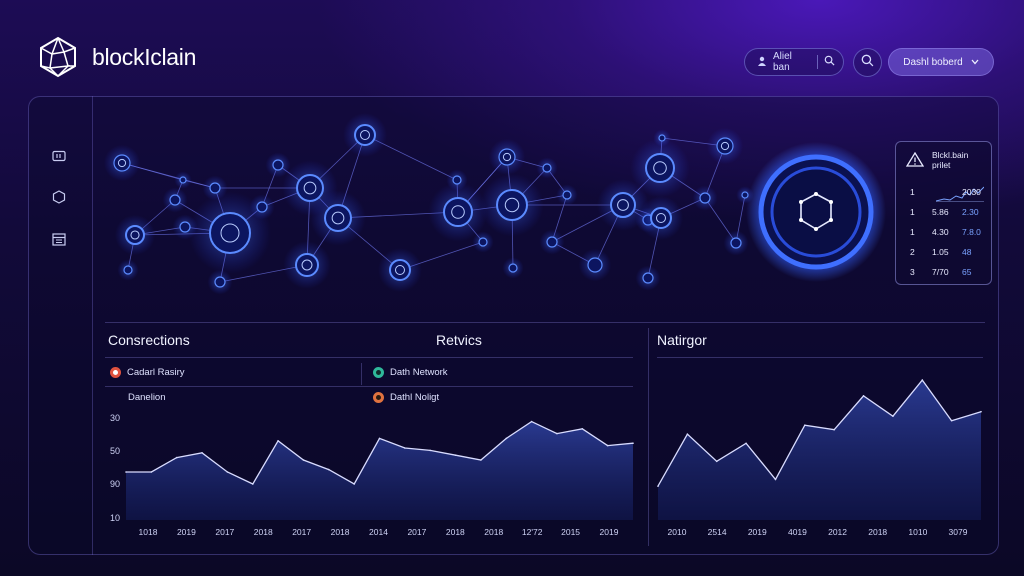 The height and width of the screenshot is (576, 1024). I want to click on x-tick-label: 4019, so click(797, 532).